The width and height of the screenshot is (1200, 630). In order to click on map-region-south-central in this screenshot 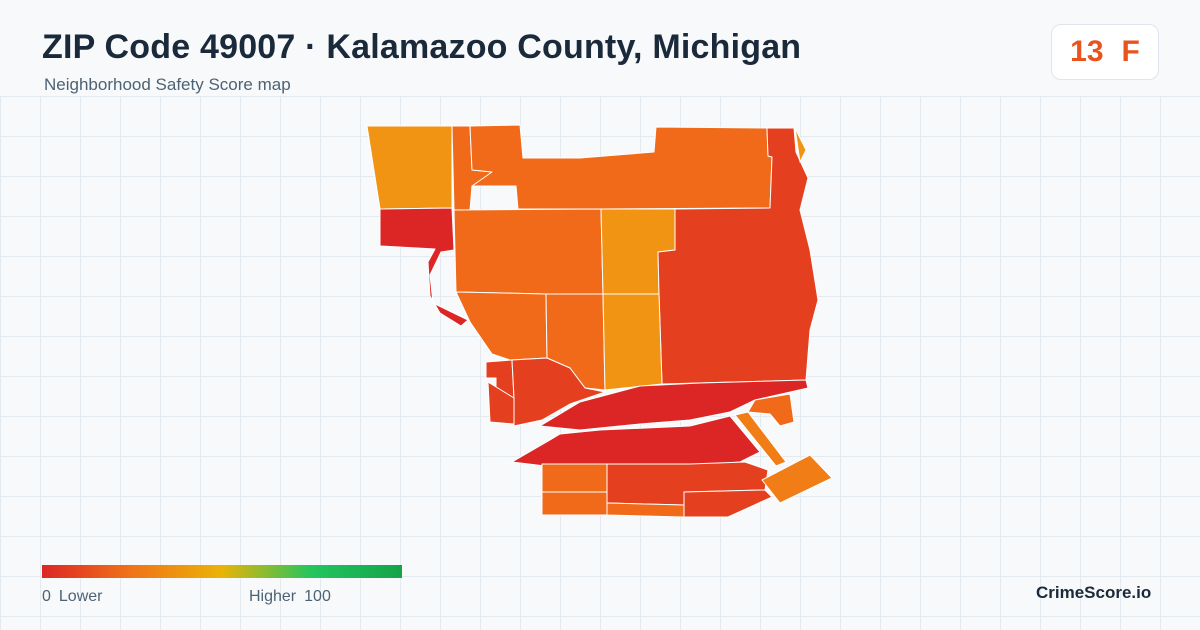, I will do `click(558, 392)`.